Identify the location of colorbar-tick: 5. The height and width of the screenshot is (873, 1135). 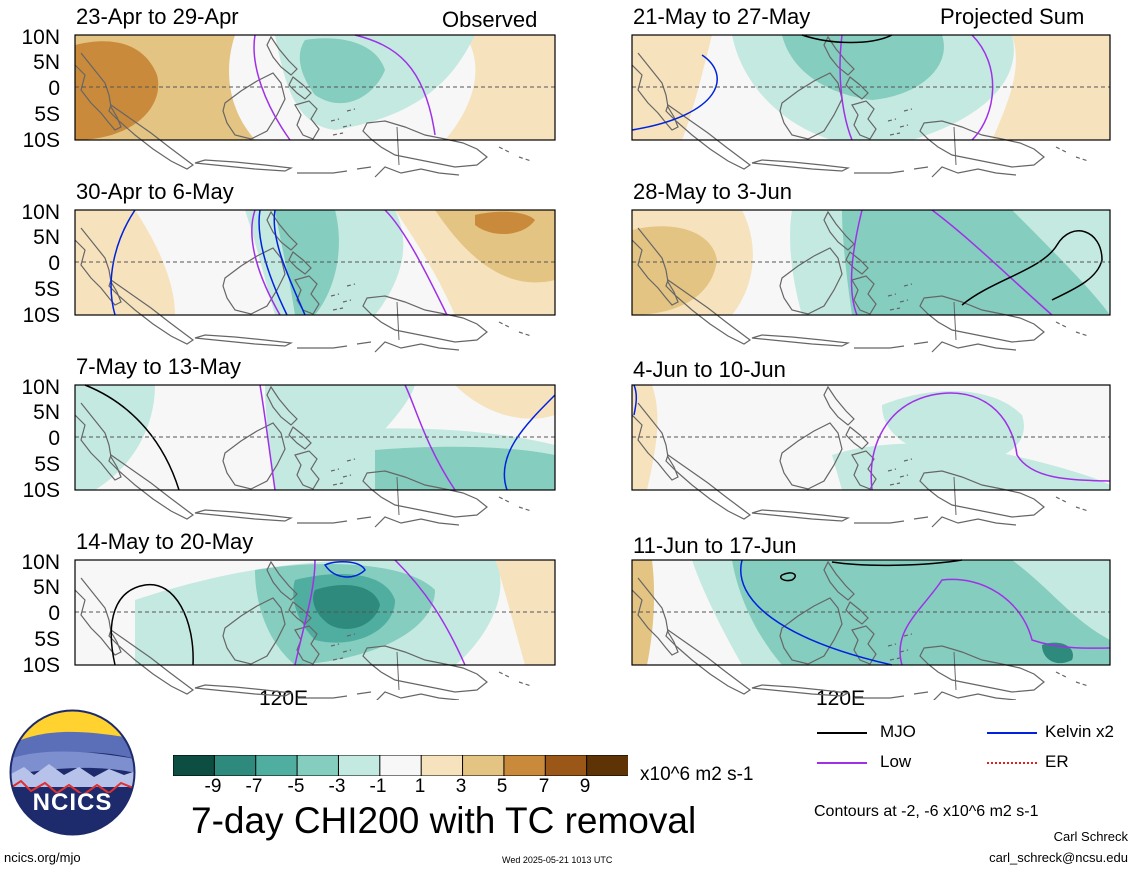
(502, 786).